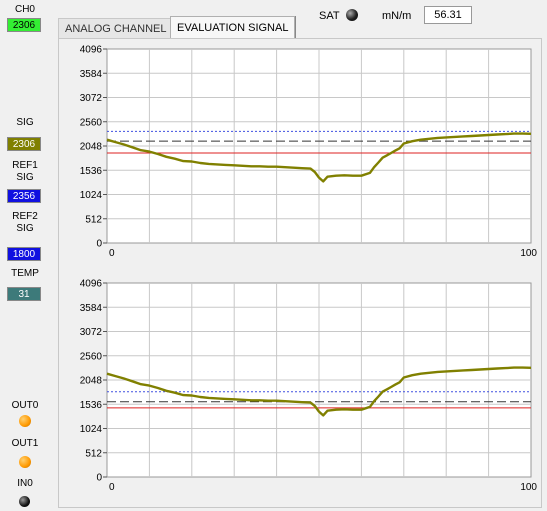 The width and height of the screenshot is (547, 511). Describe the element at coordinates (116, 28) in the screenshot. I see `tab-analog-channel: ANALOG CHANNEL` at that location.